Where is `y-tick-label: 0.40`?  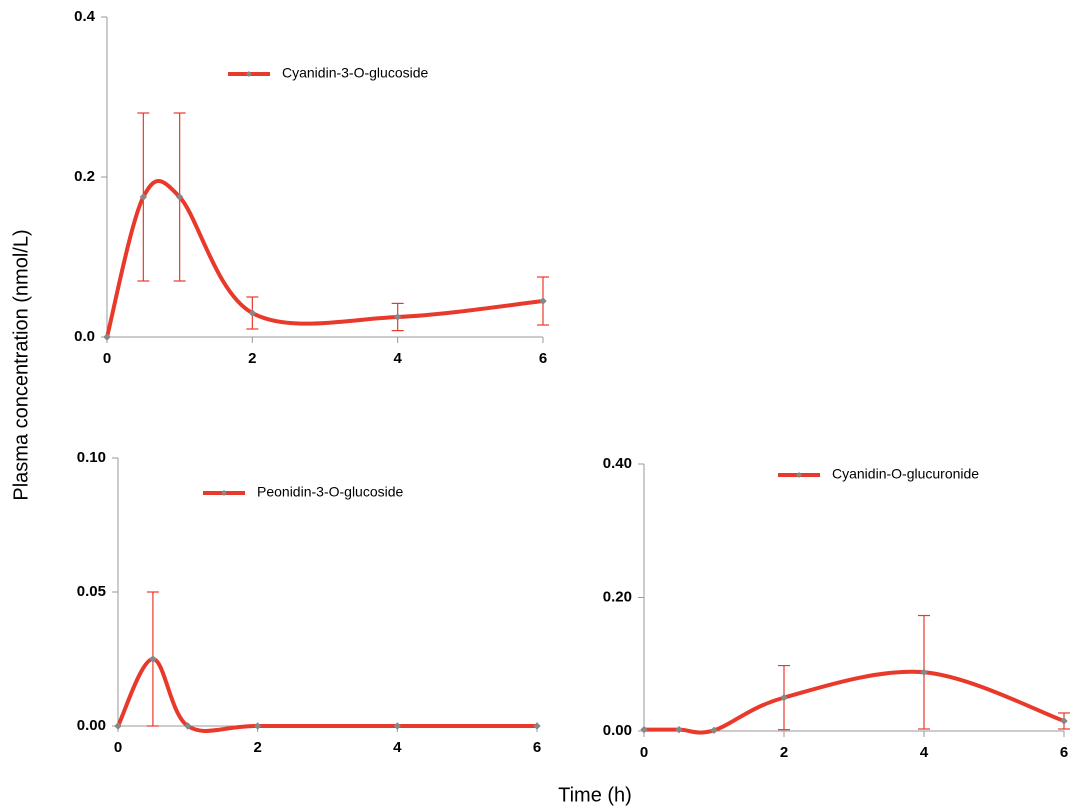 y-tick-label: 0.40 is located at coordinates (617, 463).